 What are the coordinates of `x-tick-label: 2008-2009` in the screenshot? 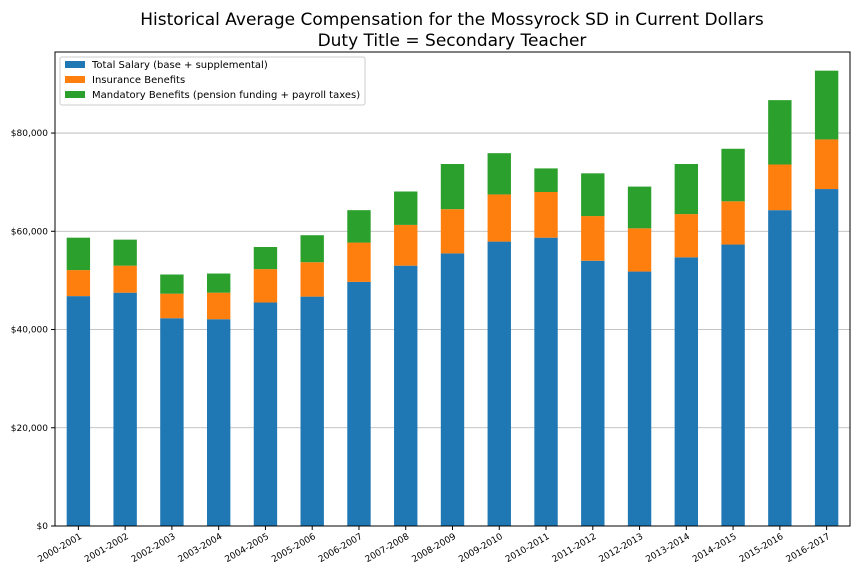 It's located at (435, 548).